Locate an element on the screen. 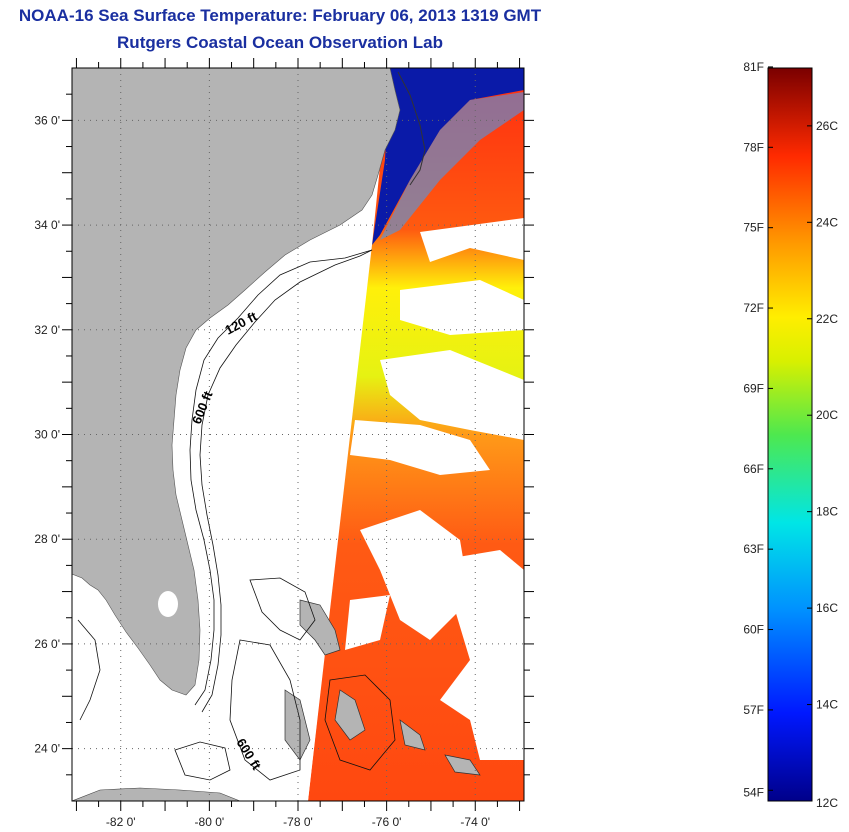  colorbar-c-label: 26C is located at coordinates (827, 126).